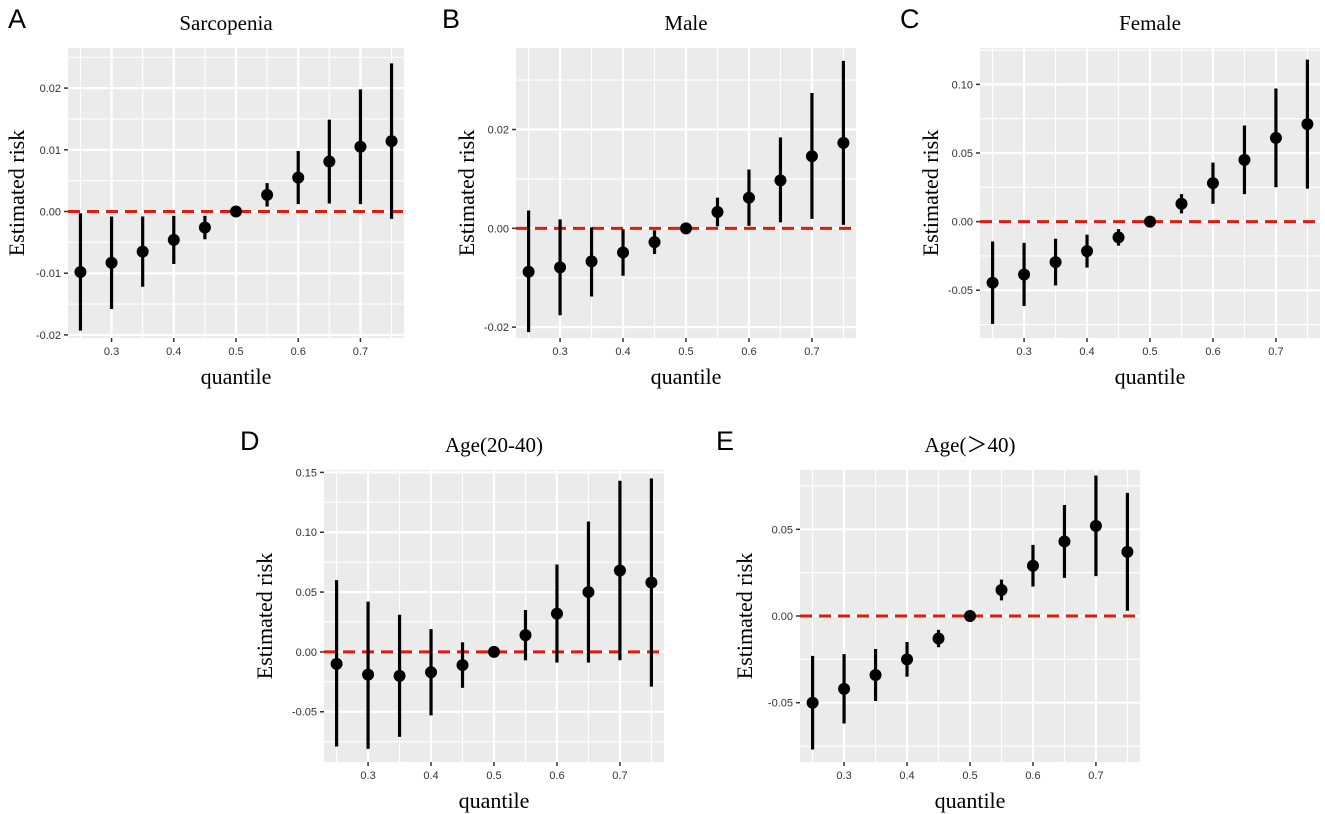  What do you see at coordinates (498, 131) in the screenshot?
I see `y-tick-label: 0.02` at bounding box center [498, 131].